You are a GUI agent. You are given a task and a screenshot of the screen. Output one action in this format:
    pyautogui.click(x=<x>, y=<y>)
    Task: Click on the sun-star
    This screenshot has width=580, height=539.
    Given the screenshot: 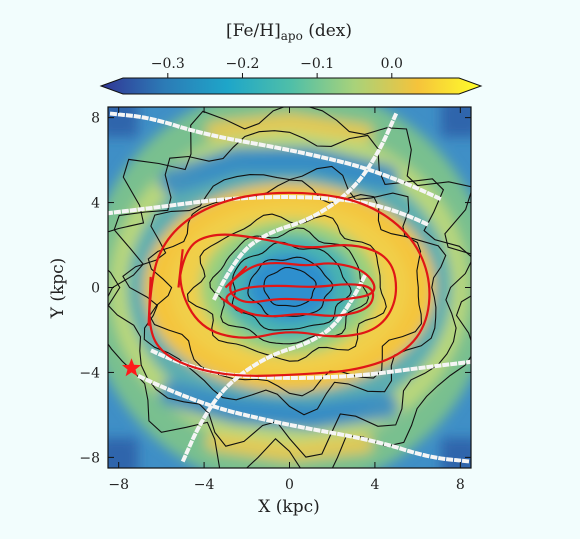 What is the action you would take?
    pyautogui.click(x=131, y=367)
    